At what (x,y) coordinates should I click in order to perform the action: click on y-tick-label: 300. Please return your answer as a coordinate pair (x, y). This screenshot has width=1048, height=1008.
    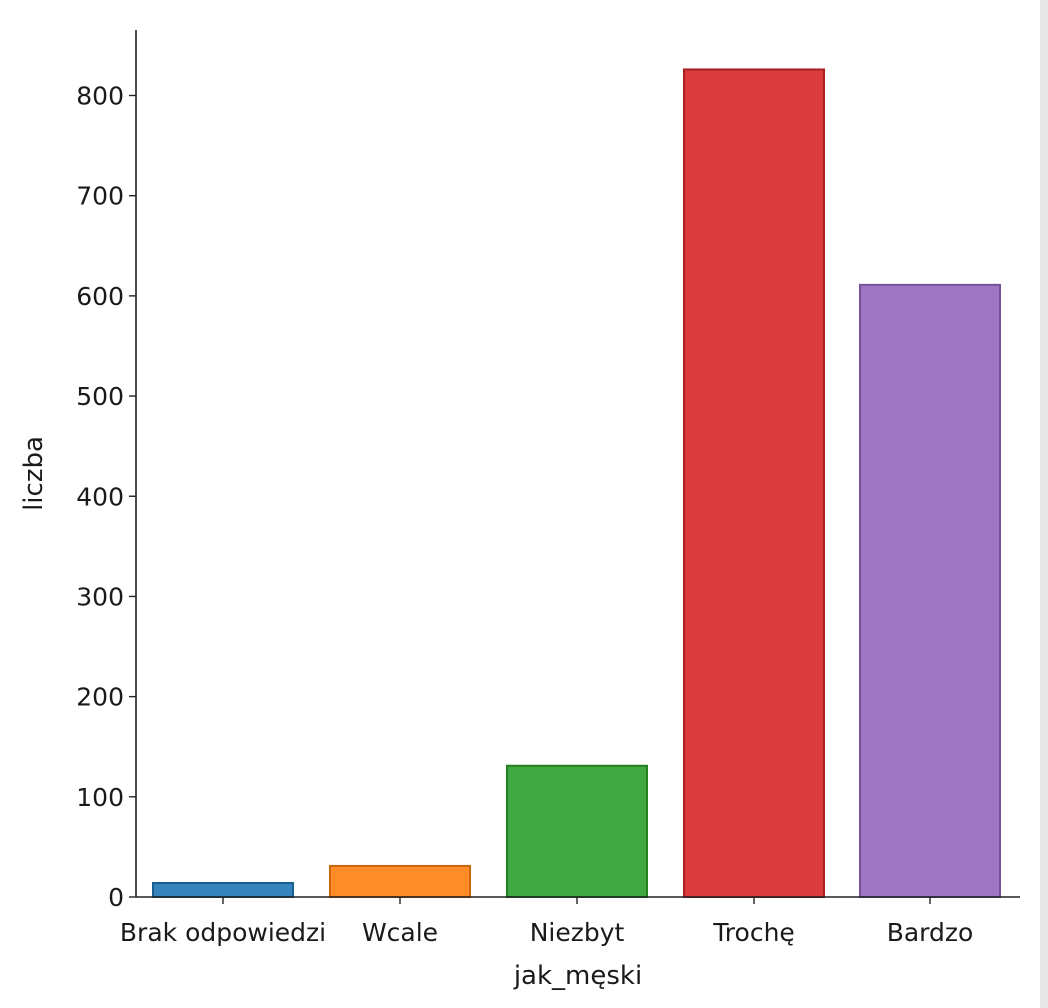
    Looking at the image, I should click on (100, 596).